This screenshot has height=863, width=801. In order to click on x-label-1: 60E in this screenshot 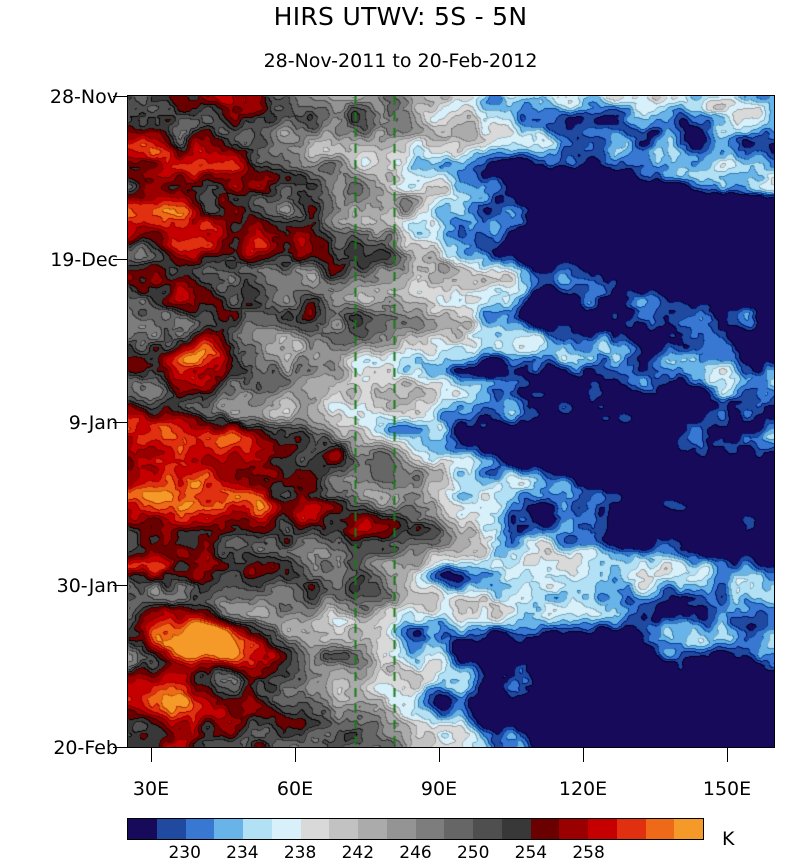, I will do `click(295, 789)`.